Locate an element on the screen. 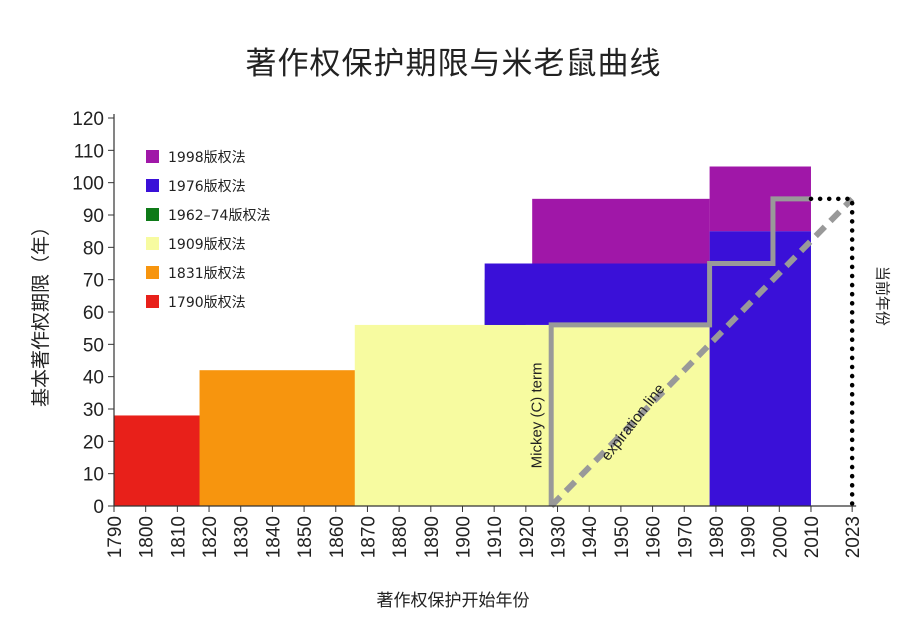 The height and width of the screenshot is (637, 907). x-tick-label: 1870 is located at coordinates (368, 537).